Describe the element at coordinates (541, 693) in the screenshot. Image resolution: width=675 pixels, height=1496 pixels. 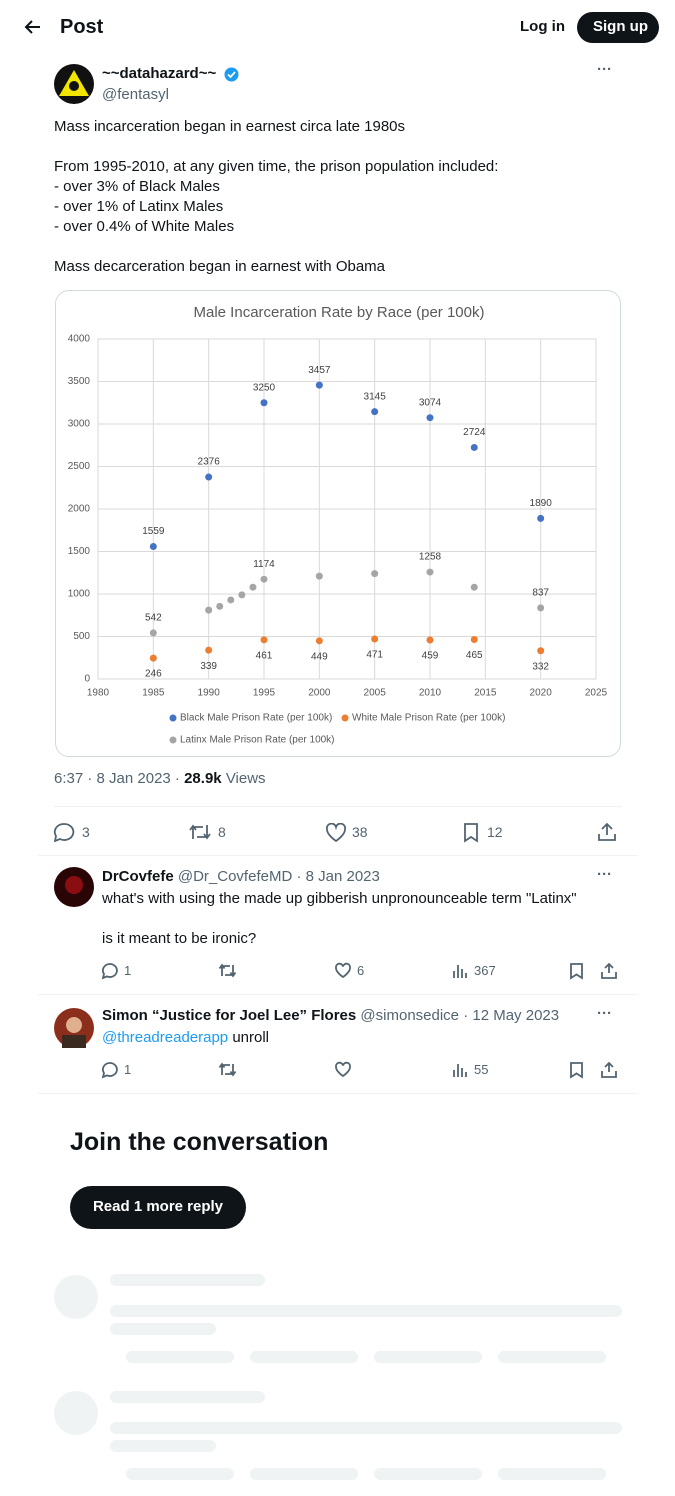
I see `x-tick-label: 2020` at that location.